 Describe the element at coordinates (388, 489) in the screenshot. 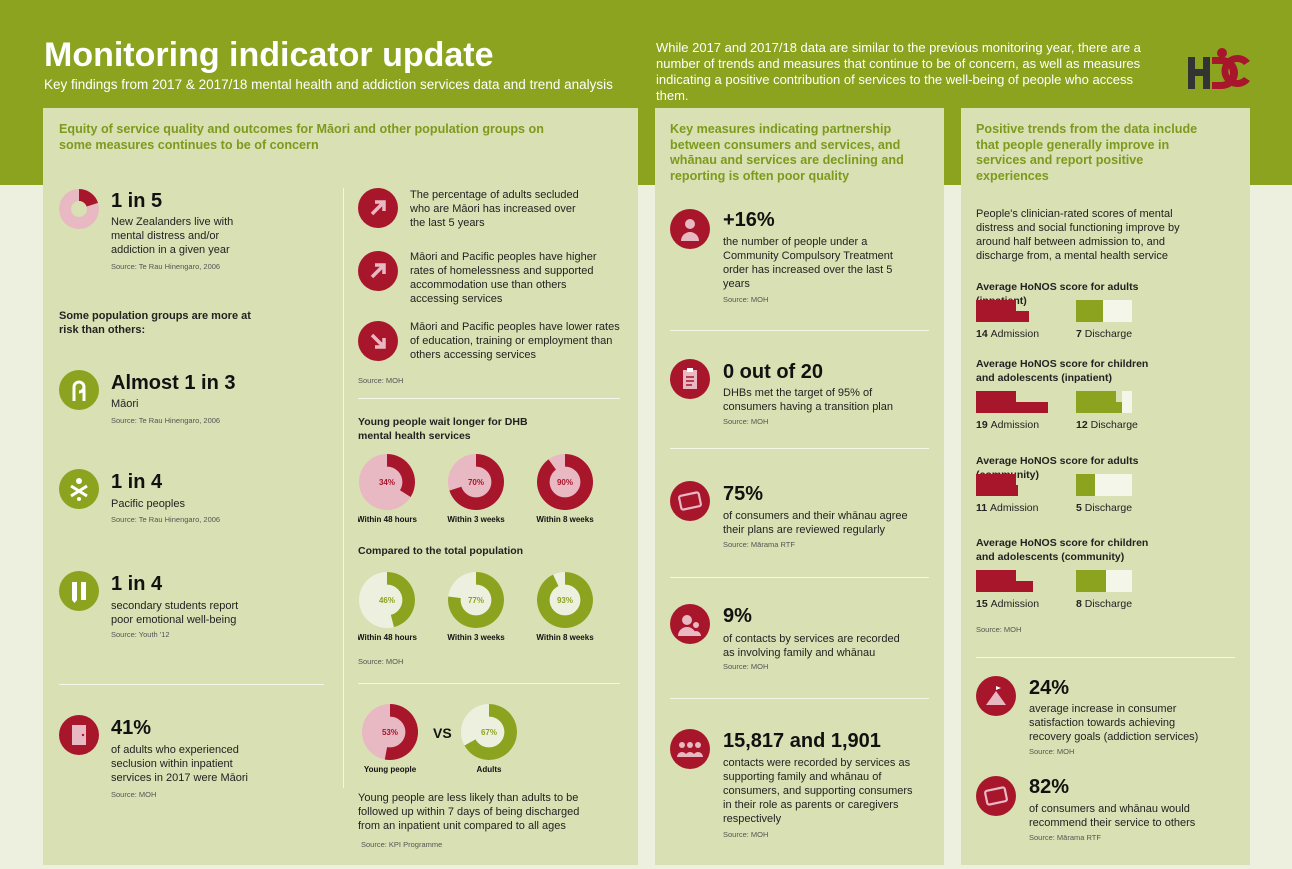

I see `donut-chart: 34% Within 48 hours` at that location.